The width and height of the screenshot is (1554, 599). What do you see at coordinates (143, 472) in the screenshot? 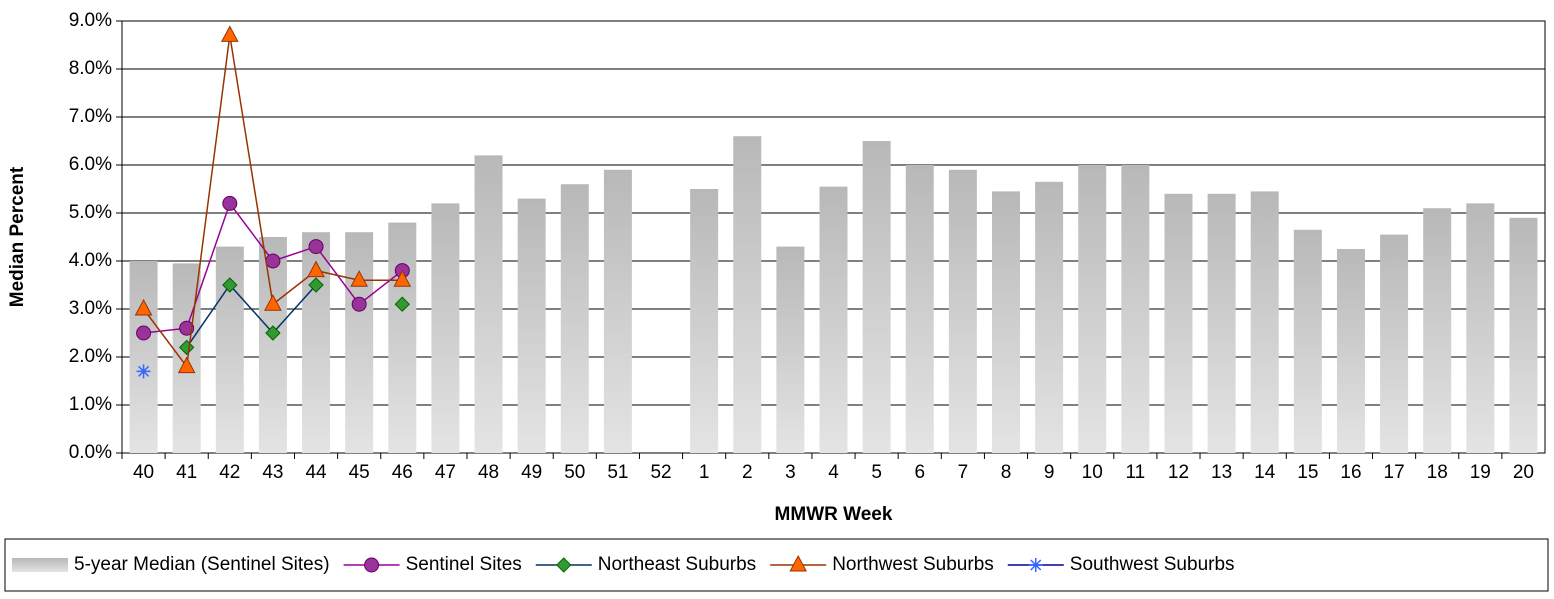
I see `x-tick-label: 40` at bounding box center [143, 472].